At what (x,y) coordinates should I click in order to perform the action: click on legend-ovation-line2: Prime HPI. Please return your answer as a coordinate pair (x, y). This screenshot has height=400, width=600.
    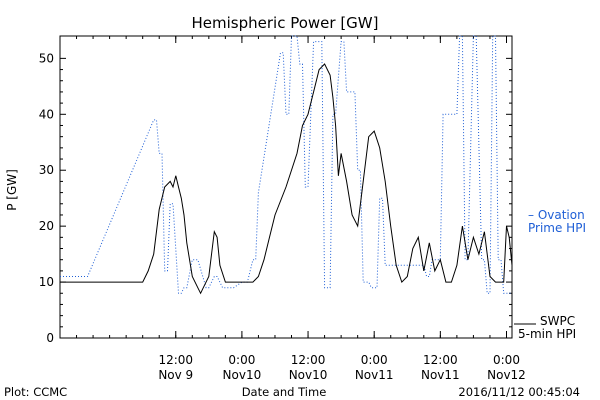
    Looking at the image, I should click on (557, 228).